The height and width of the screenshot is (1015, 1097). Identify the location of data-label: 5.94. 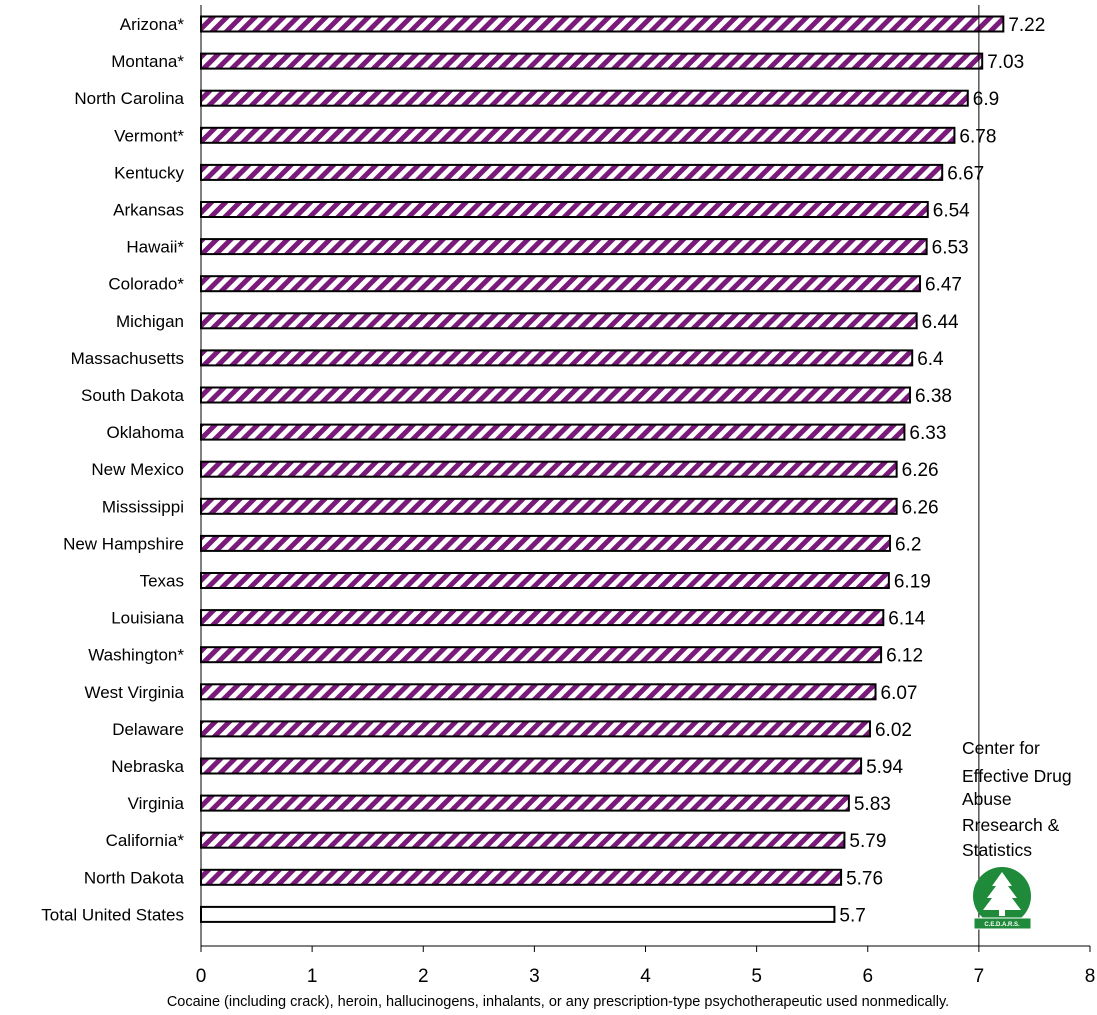
(884, 767).